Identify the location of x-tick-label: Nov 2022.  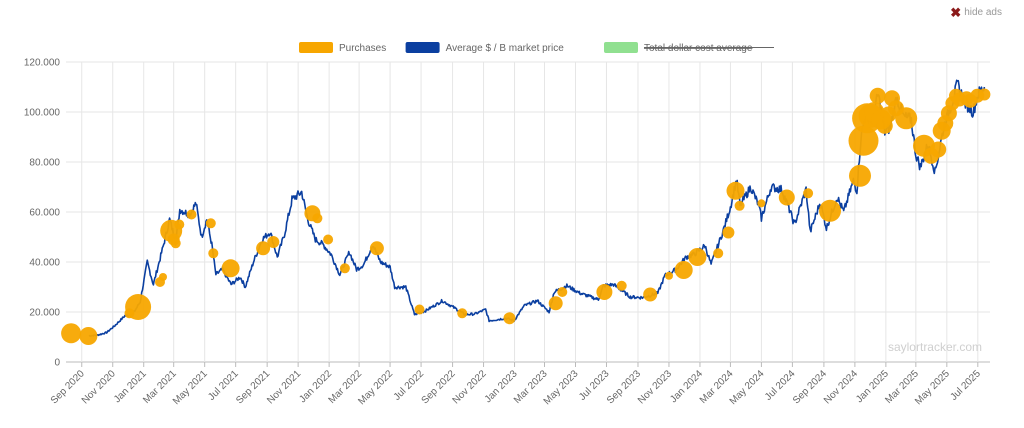
(470, 387).